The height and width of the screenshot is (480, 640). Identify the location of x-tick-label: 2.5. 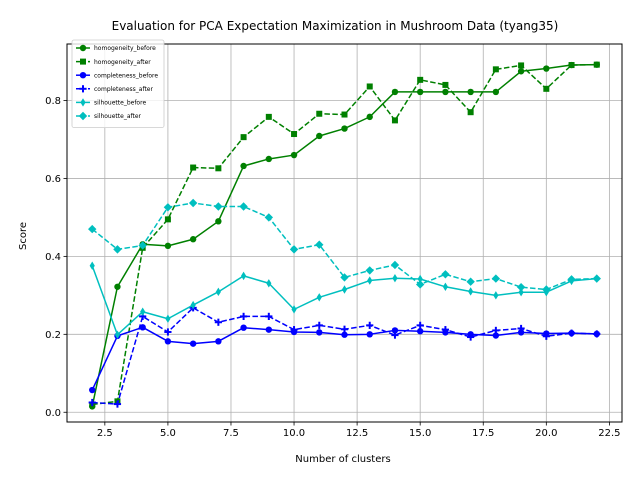
(105, 433).